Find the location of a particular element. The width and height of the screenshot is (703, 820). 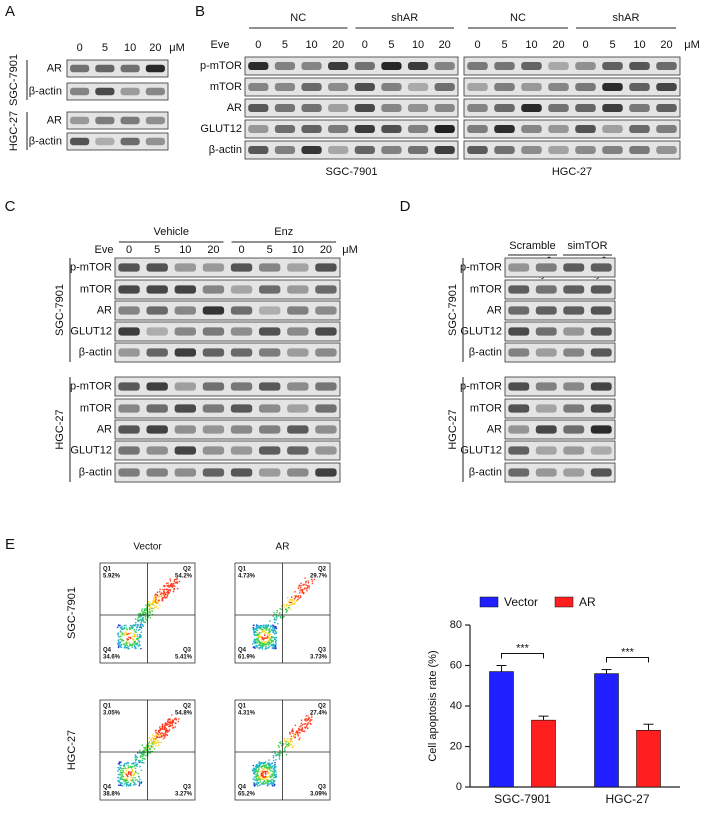

quadrant-value: 3.73% is located at coordinates (319, 658).